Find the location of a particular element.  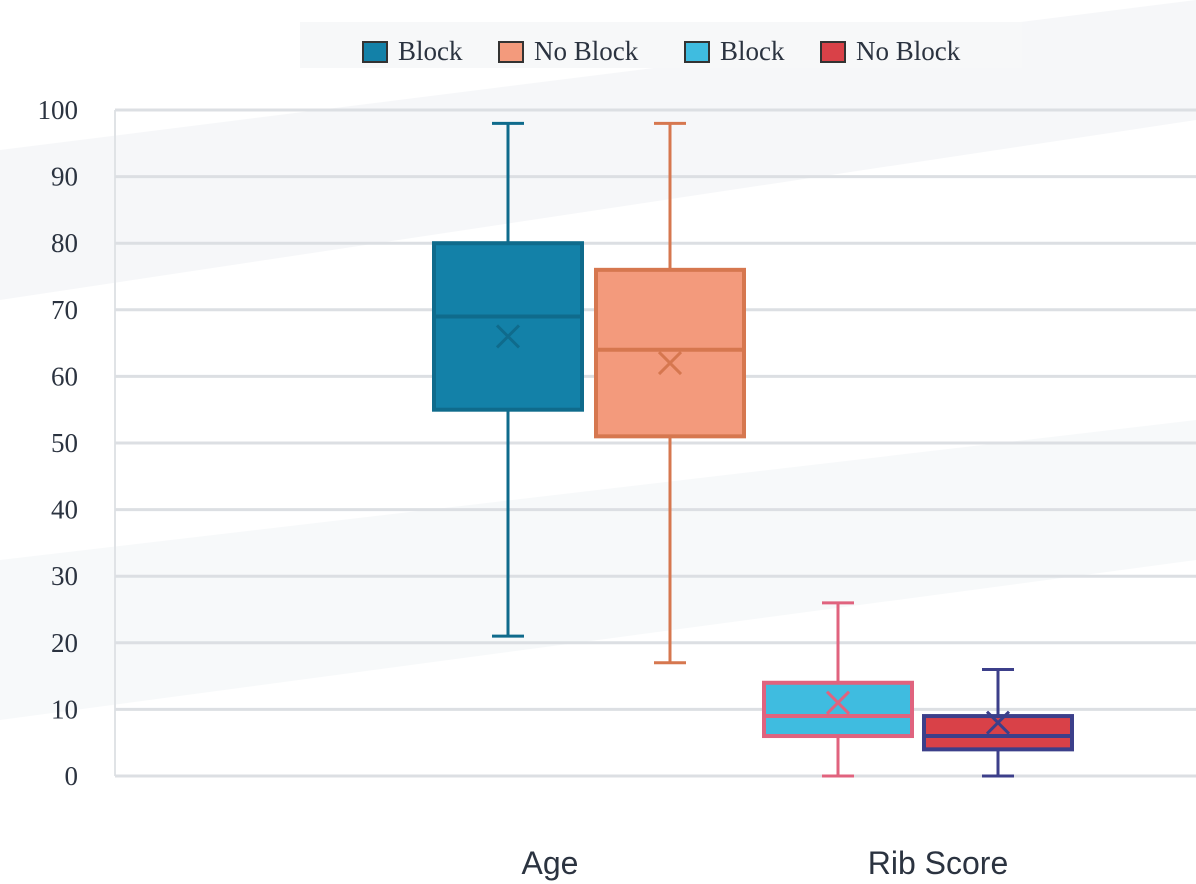

x-category-label: Rib Score is located at coordinates (938, 863).